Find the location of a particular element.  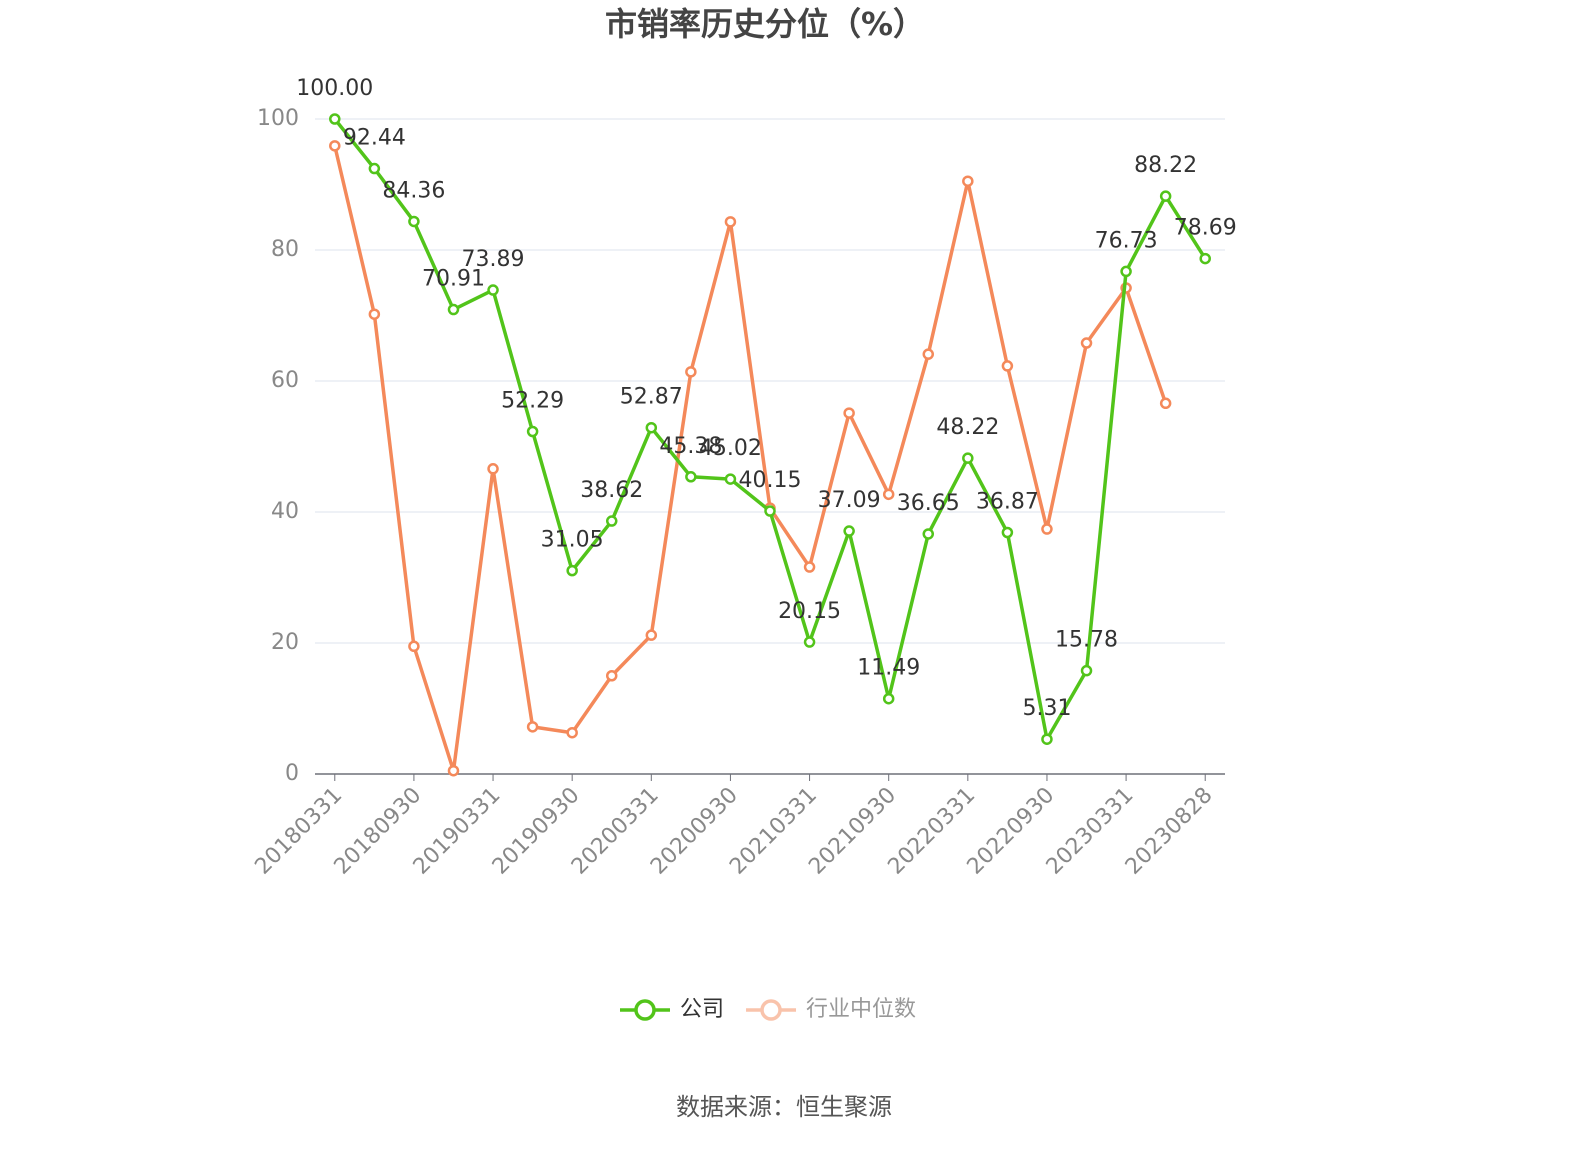

y-tick-label: 60 is located at coordinates (285, 380).